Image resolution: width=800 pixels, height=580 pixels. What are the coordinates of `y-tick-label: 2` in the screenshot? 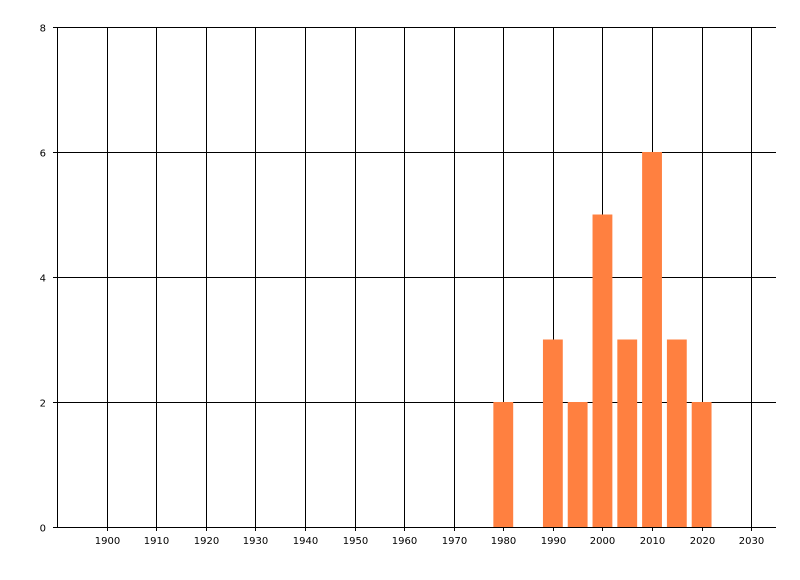 It's located at (43, 404).